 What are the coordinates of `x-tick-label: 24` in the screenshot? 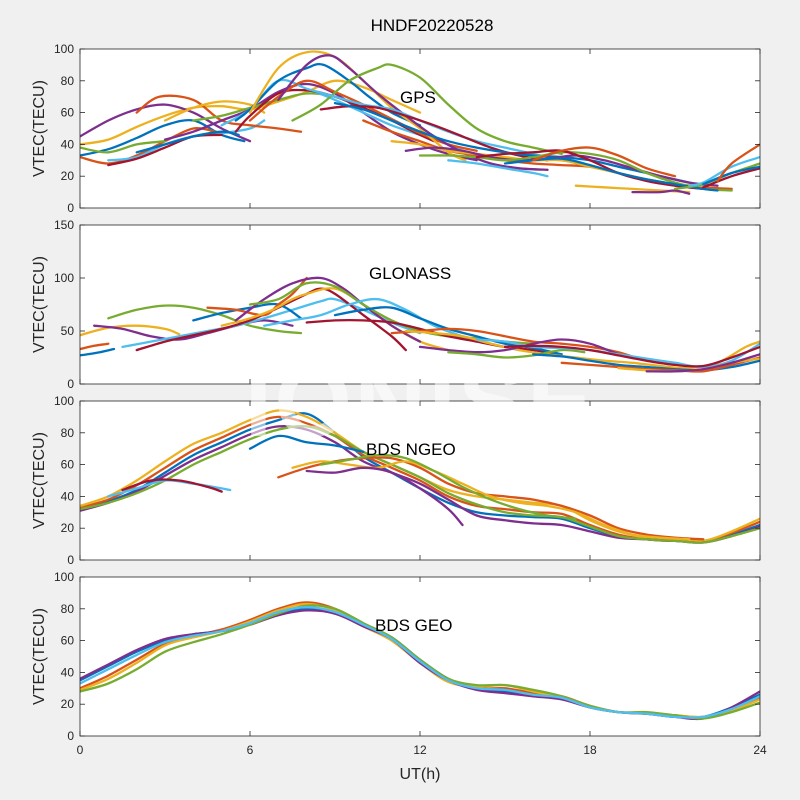 It's located at (760, 750).